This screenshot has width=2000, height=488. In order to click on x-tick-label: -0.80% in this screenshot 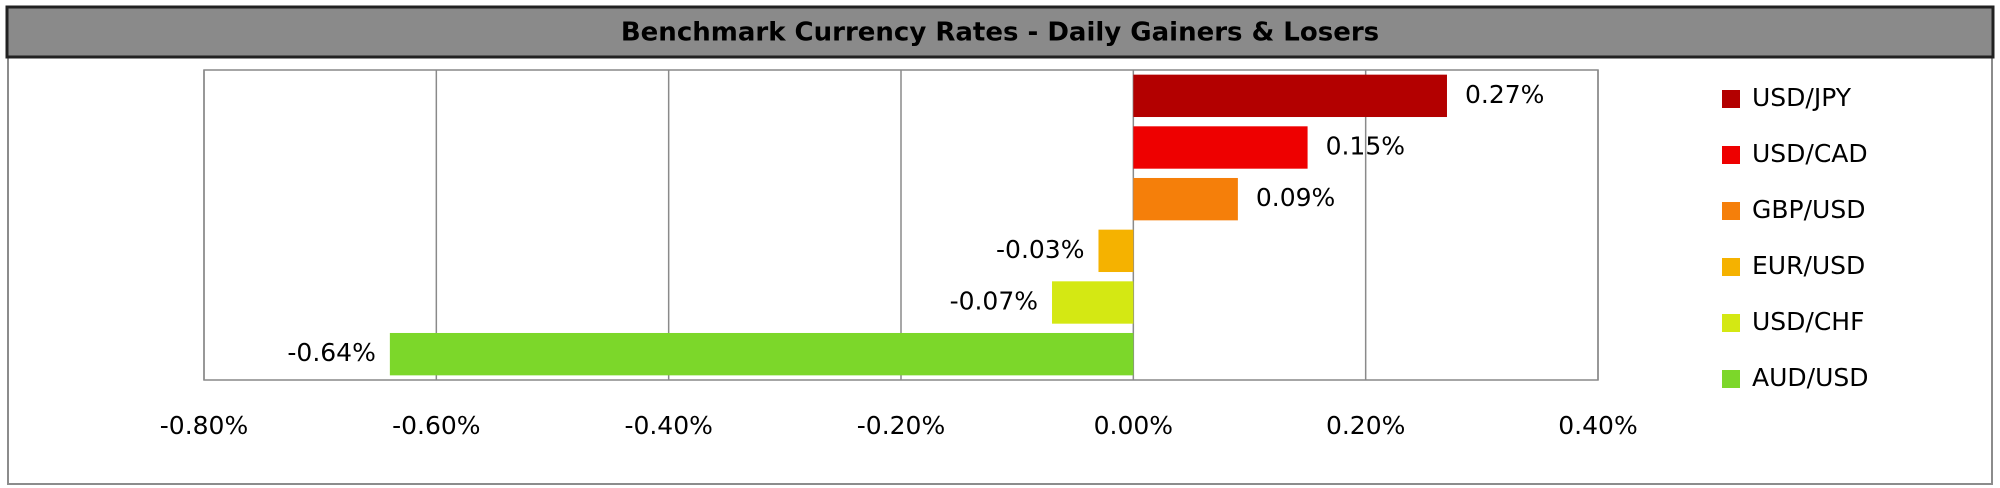, I will do `click(204, 425)`.